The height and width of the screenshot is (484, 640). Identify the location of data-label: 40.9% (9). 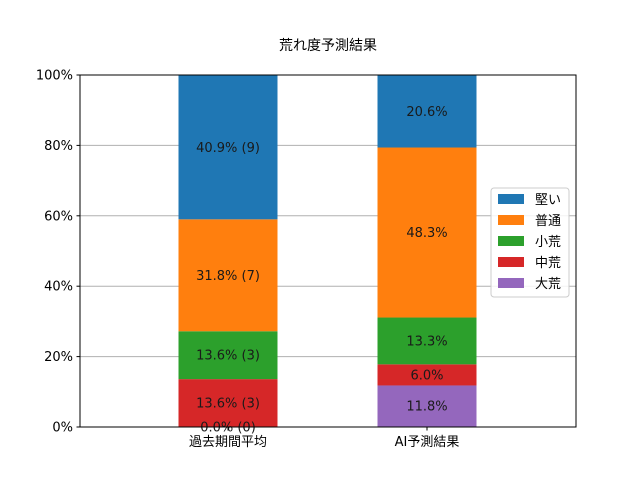
(228, 148).